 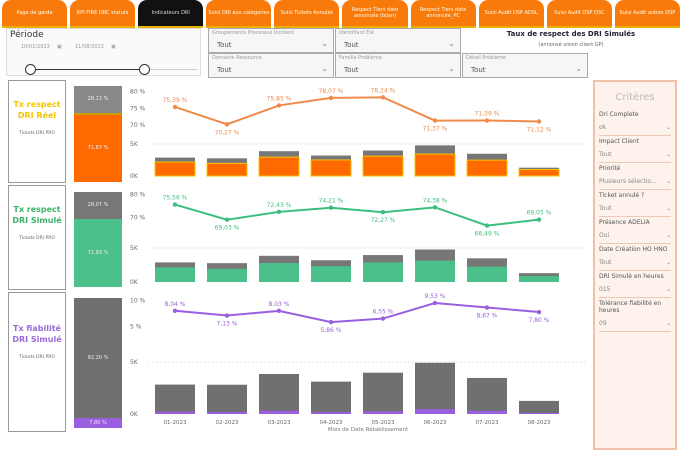 I want to click on x-tick-label: 05-2023, so click(x=383, y=423).